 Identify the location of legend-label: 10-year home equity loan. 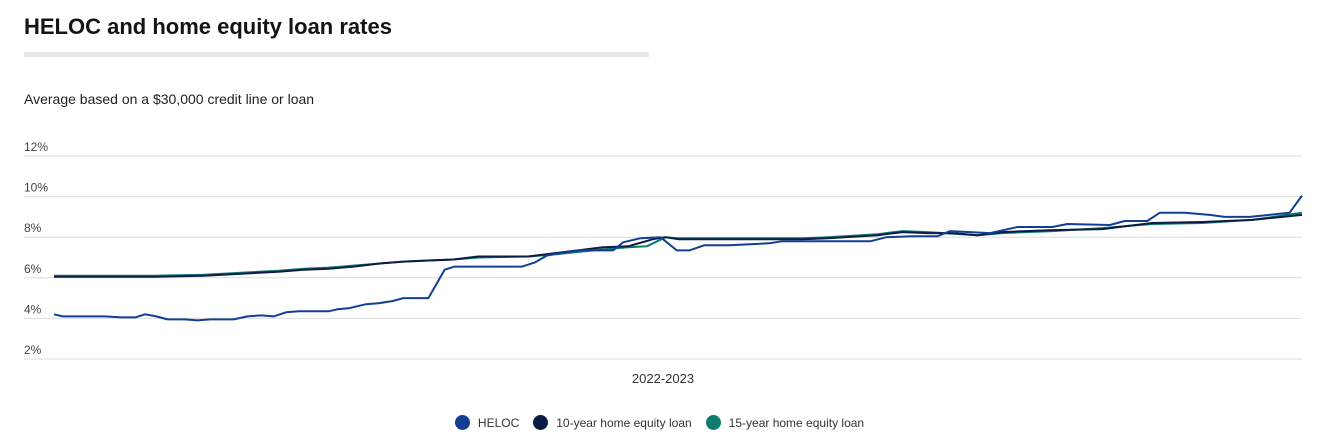
(624, 422).